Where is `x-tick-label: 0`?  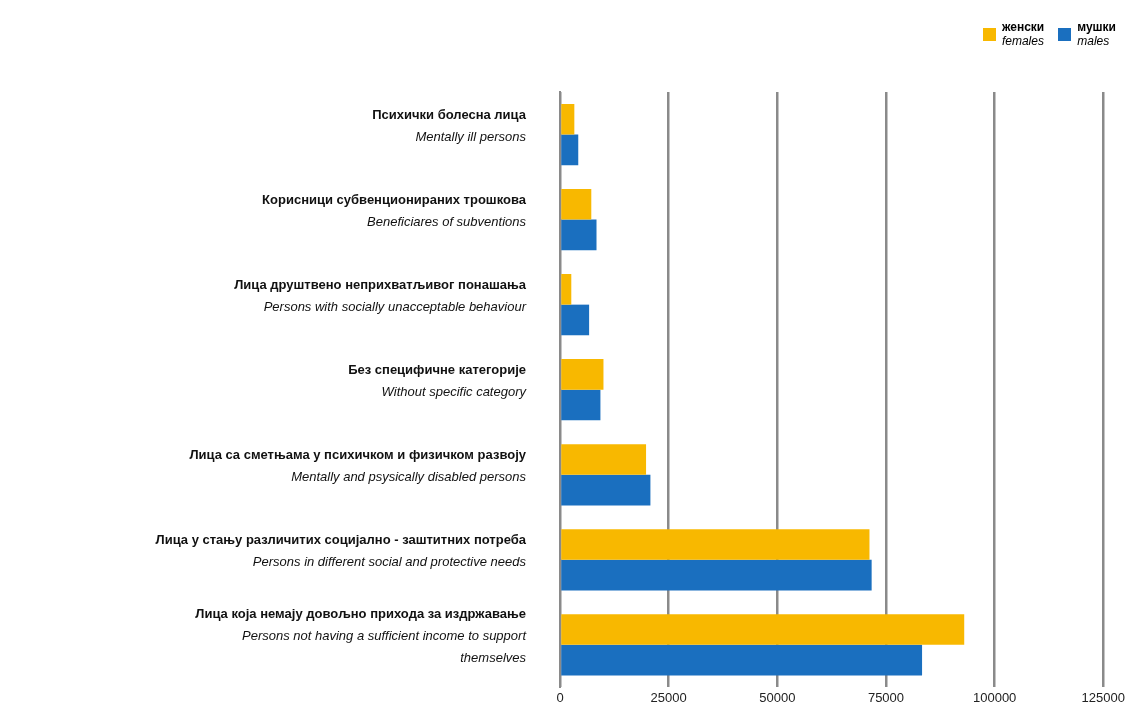 x-tick-label: 0 is located at coordinates (560, 697).